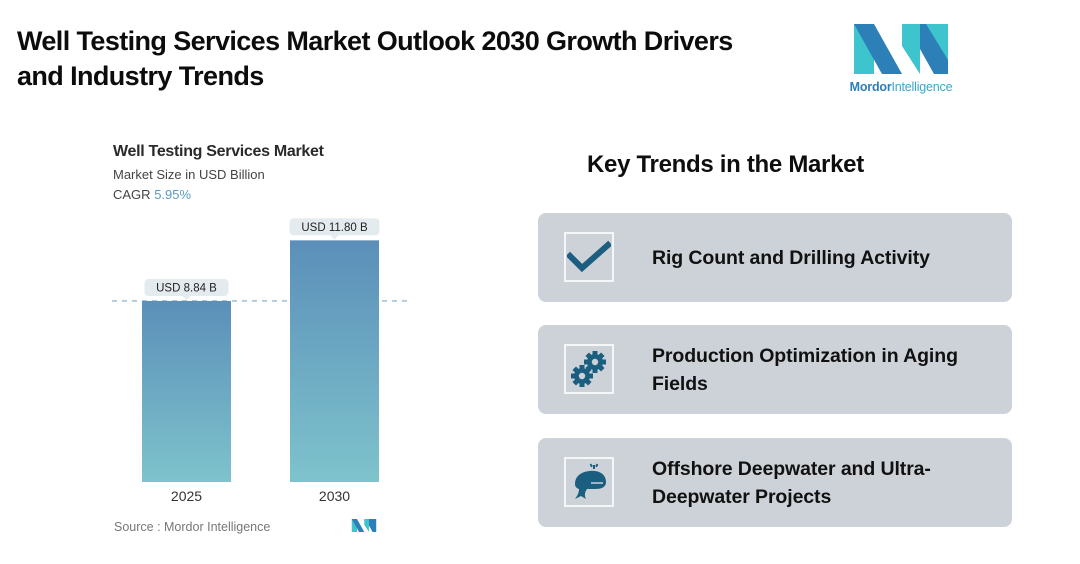 The image size is (1080, 564). I want to click on mordor-intelligence-logo-icon, so click(901, 49).